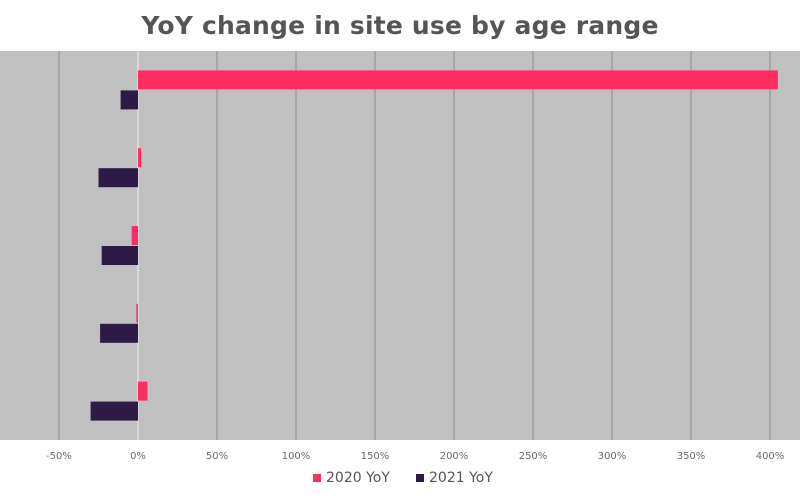 This screenshot has height=499, width=800. I want to click on x-tick-label: 0%, so click(138, 456).